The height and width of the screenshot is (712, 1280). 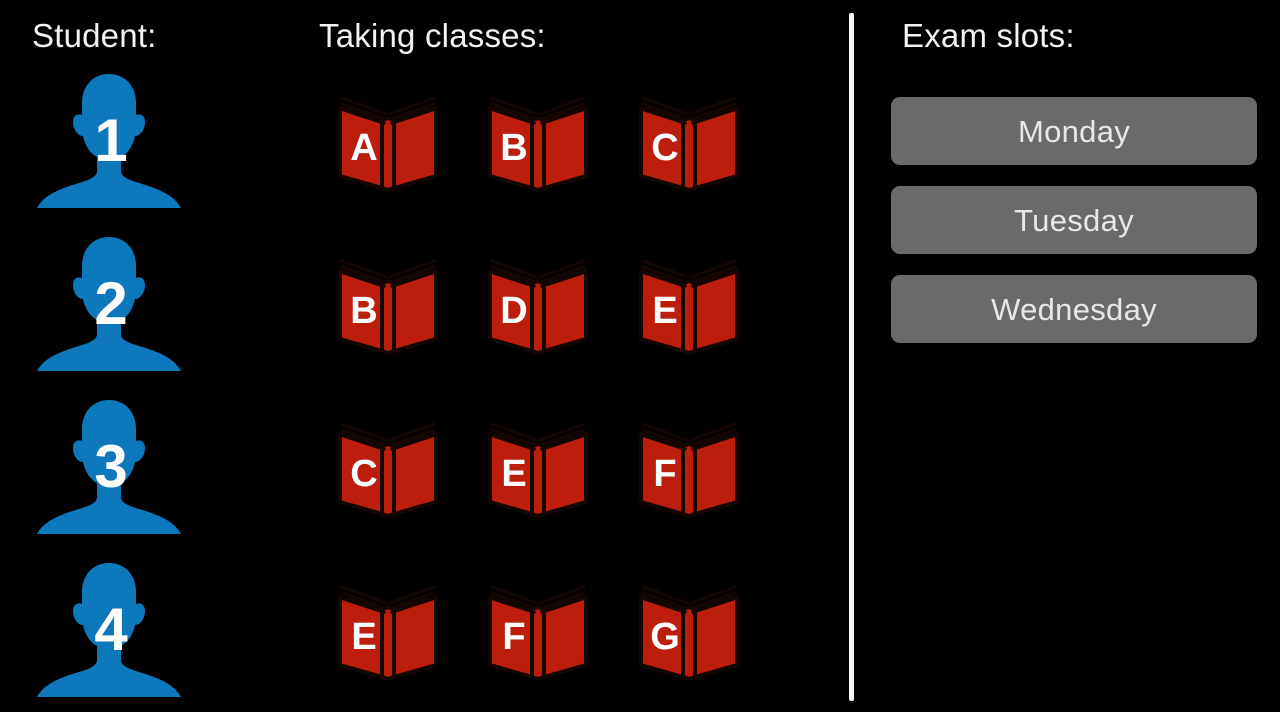 What do you see at coordinates (432, 35) in the screenshot?
I see `column-header-taking-classes: Taking classes:` at bounding box center [432, 35].